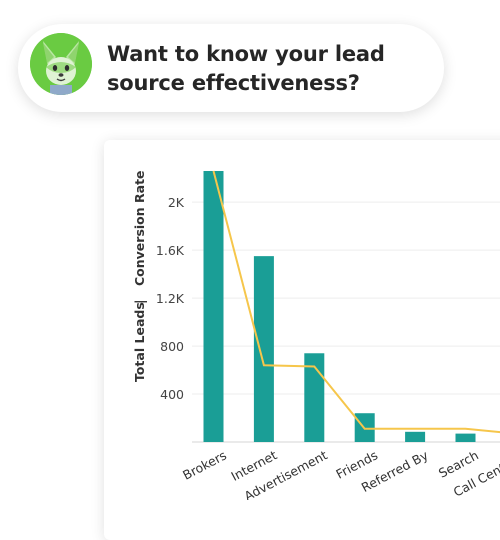  Describe the element at coordinates (170, 250) in the screenshot. I see `y-tick-label: 1.6K` at that location.